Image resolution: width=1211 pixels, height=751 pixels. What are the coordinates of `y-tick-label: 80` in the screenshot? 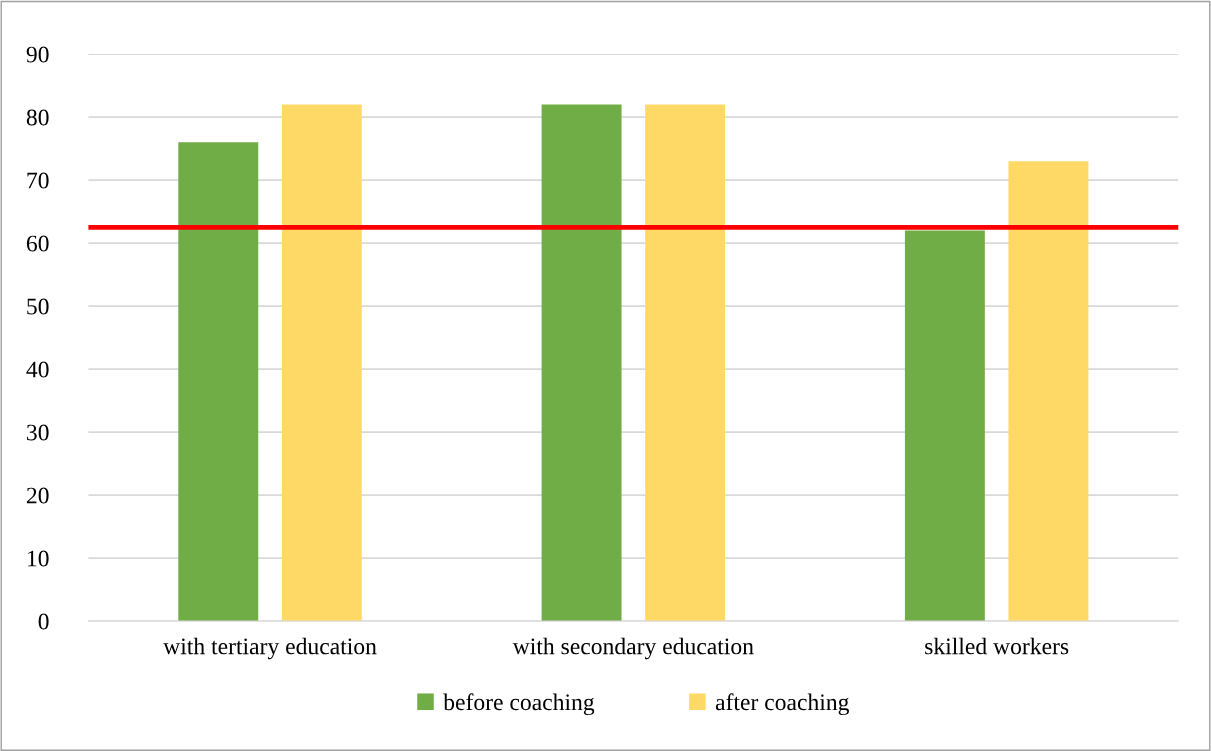 It's located at (37, 117).